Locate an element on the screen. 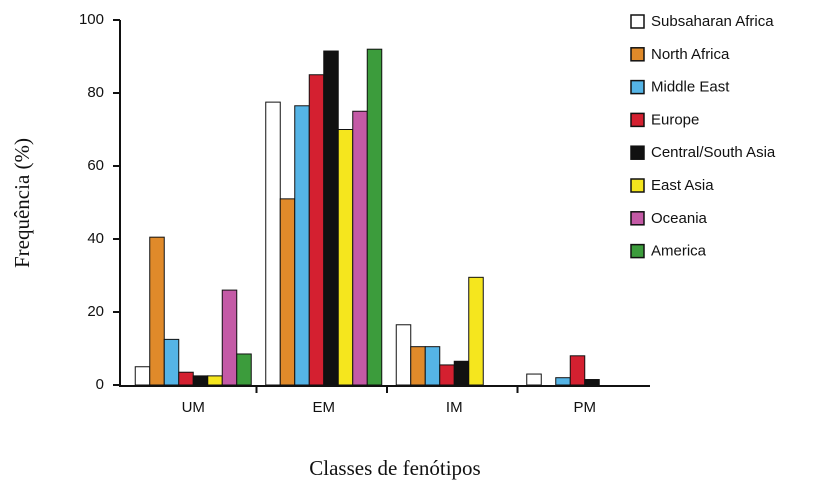  legend-label: America is located at coordinates (679, 251).